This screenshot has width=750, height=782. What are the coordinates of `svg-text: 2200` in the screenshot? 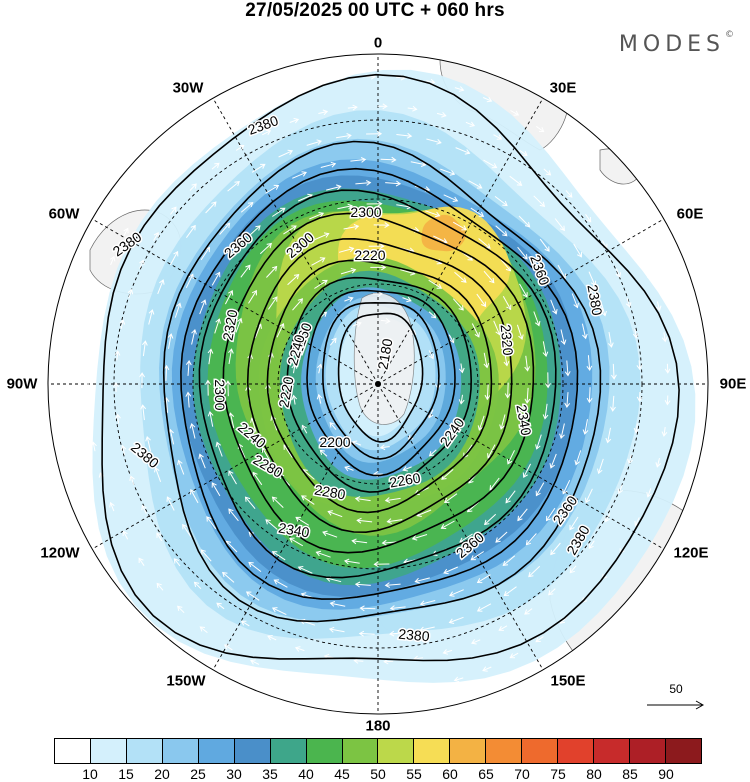 It's located at (334, 442).